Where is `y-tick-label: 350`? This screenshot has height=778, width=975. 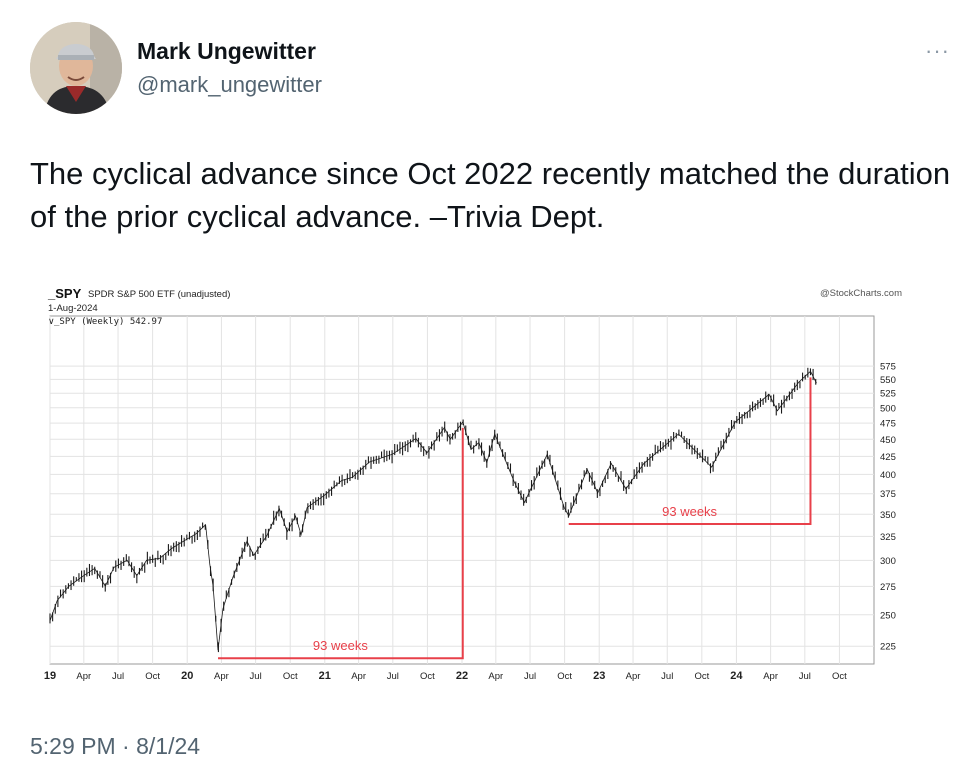
y-tick-label: 350 is located at coordinates (888, 515).